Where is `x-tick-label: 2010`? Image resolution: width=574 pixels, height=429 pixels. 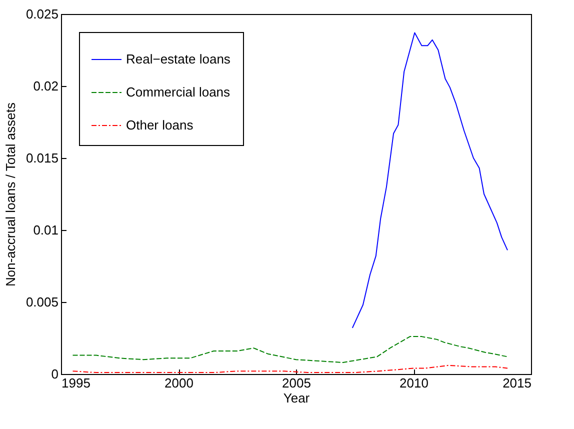
x-tick-label: 2010 is located at coordinates (414, 383).